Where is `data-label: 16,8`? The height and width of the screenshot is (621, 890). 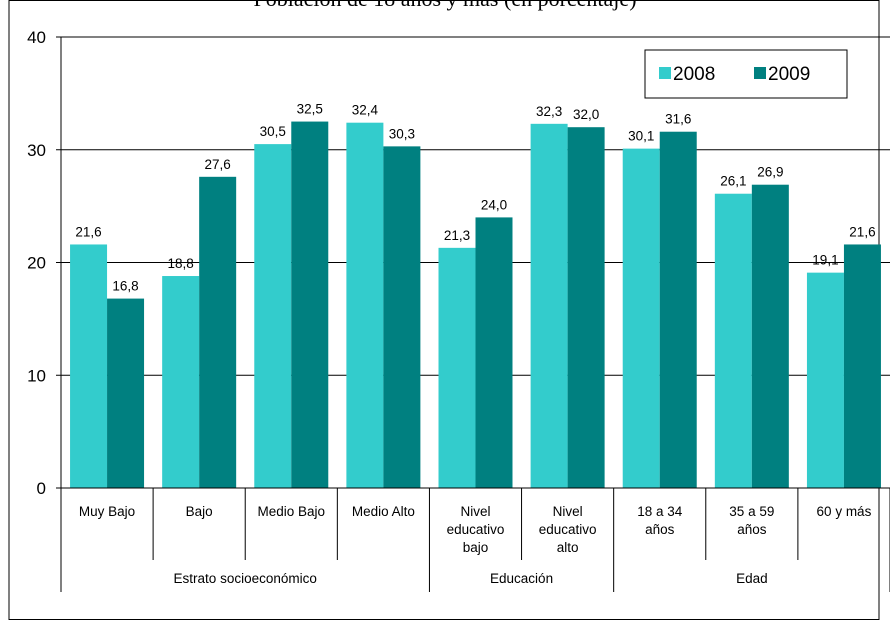
data-label: 16,8 is located at coordinates (125, 286).